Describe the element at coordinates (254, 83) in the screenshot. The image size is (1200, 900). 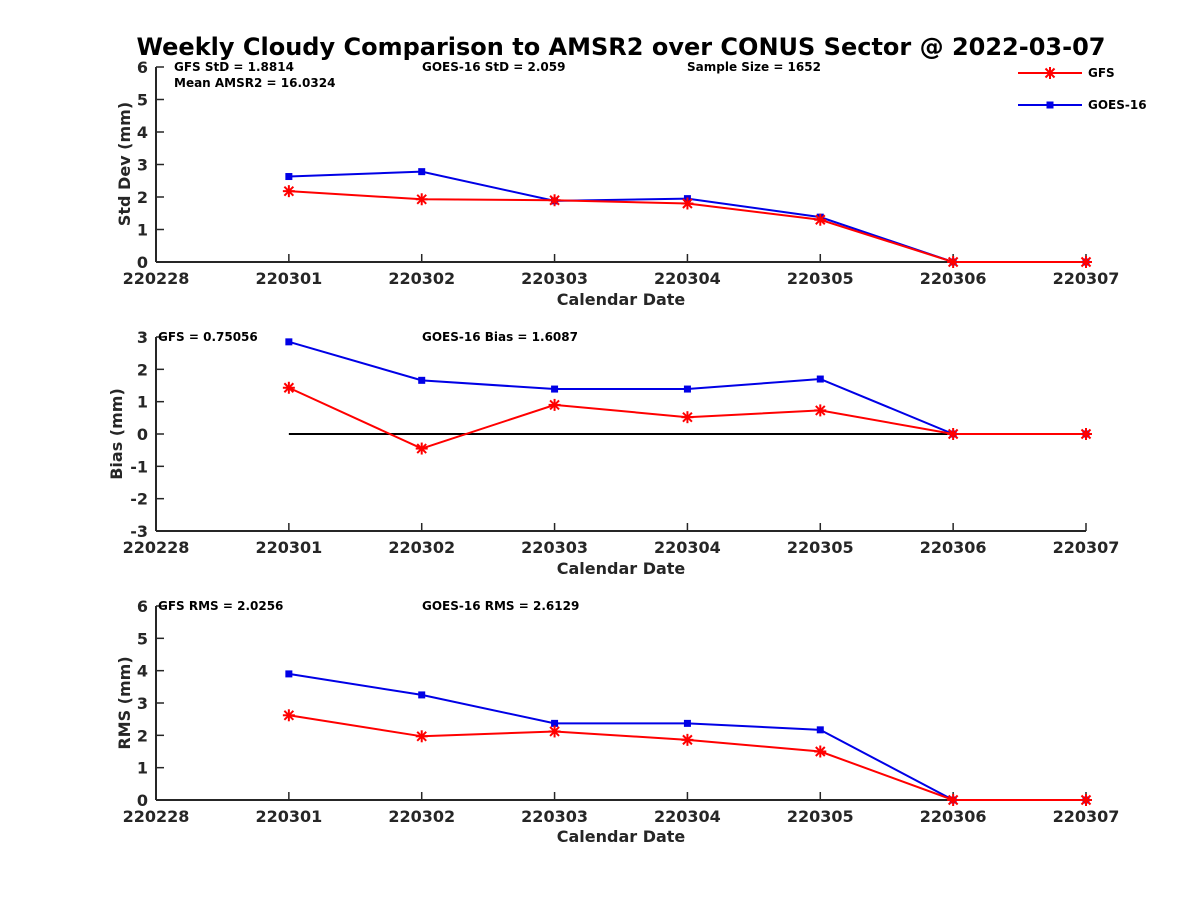
I see `annotation-mean-amsr2: Mean AMSR2 = 16.0324` at that location.